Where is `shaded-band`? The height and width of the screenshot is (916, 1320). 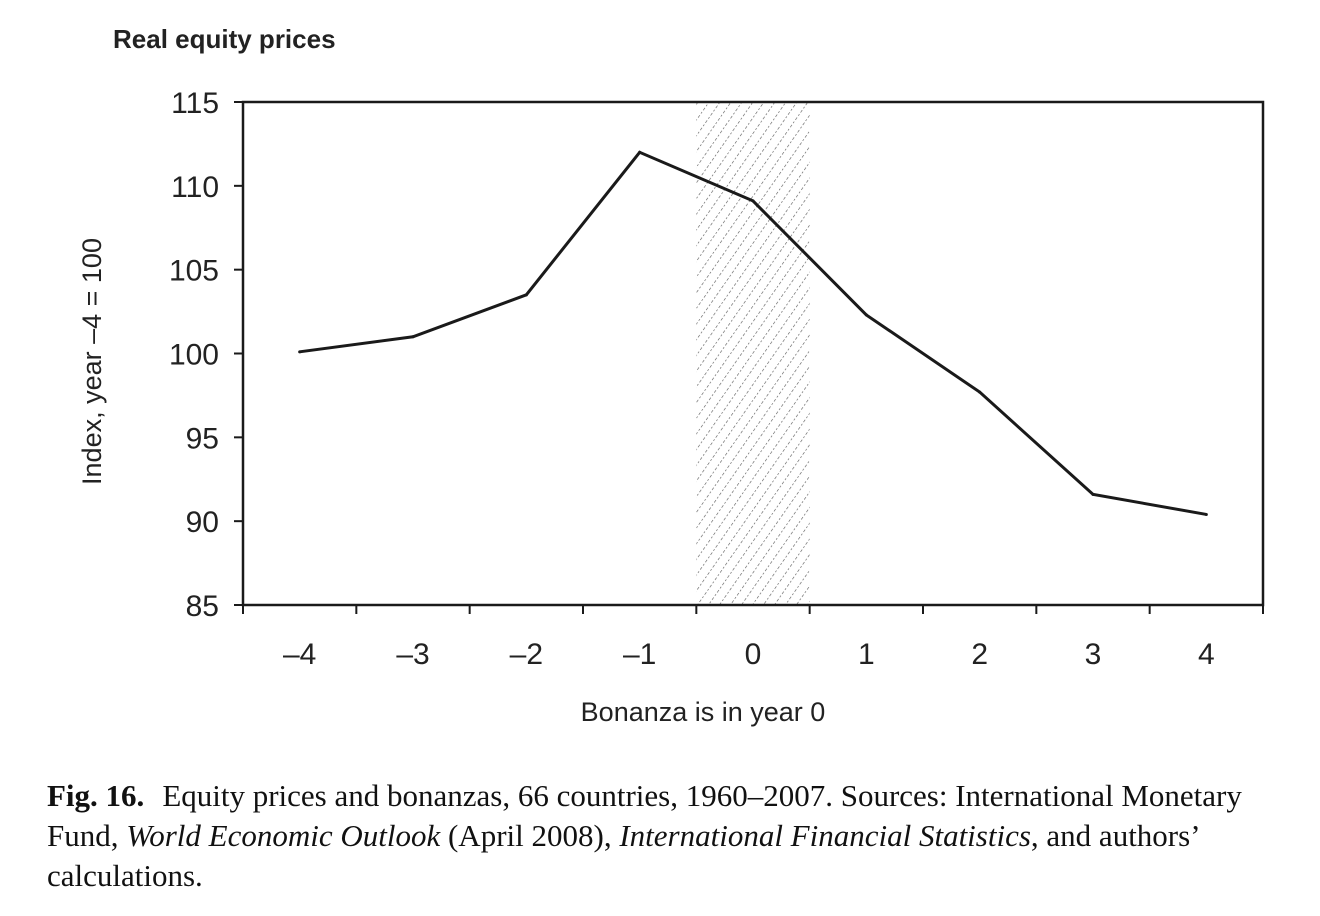
shaded-band is located at coordinates (753, 353).